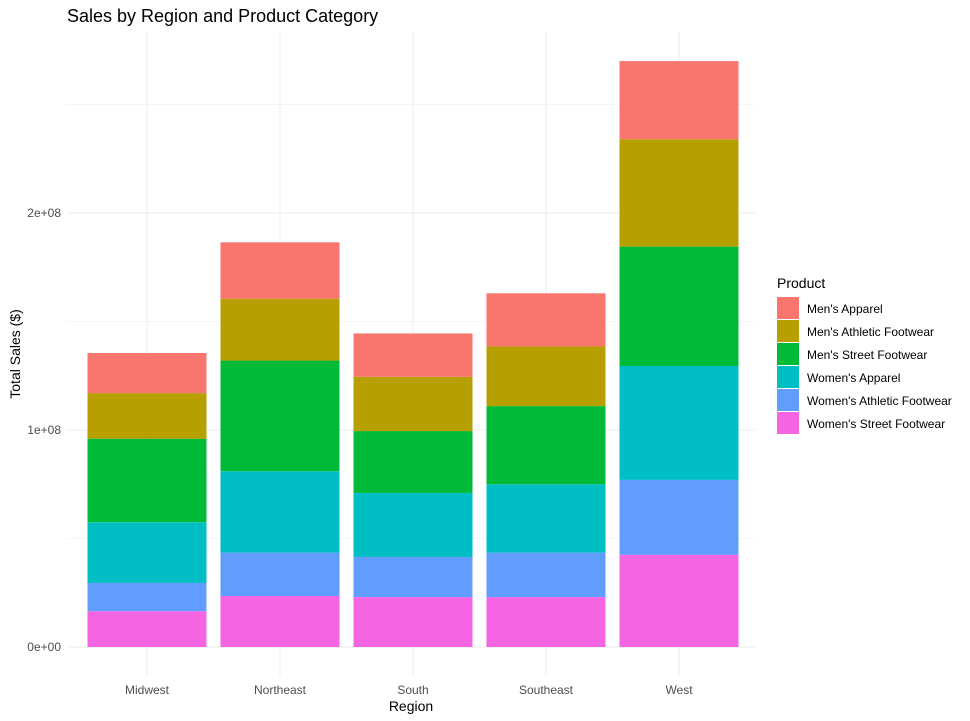  I want to click on bar-west-women-s-athletic-footwear, so click(679, 517).